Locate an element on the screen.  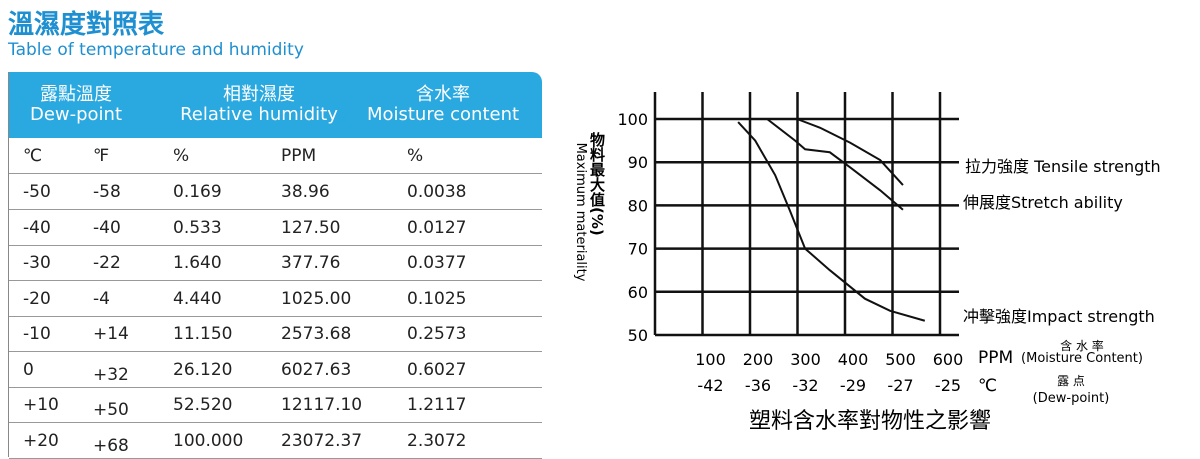
column-header-cn: 露點溫度 is located at coordinates (76, 94).